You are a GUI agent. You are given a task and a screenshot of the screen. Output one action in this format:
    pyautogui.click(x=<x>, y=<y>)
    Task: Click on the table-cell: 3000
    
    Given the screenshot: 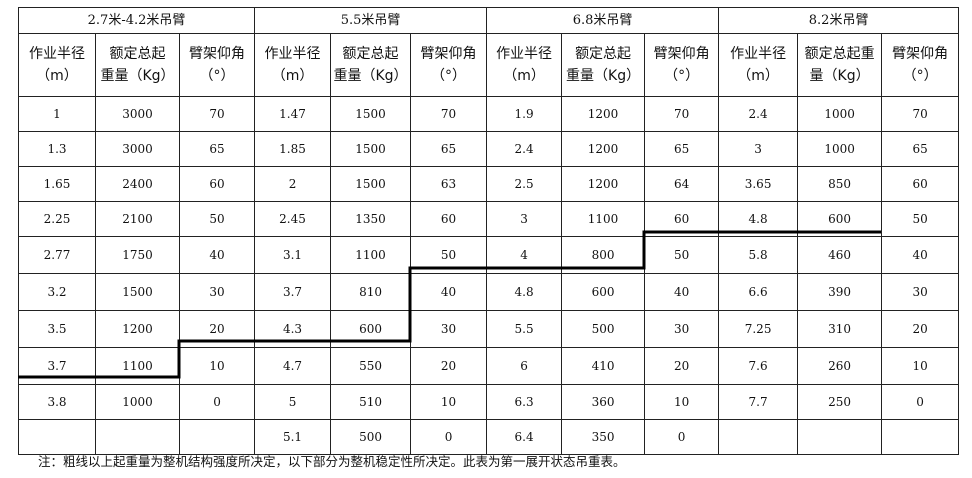 What is the action you would take?
    pyautogui.click(x=137, y=149)
    